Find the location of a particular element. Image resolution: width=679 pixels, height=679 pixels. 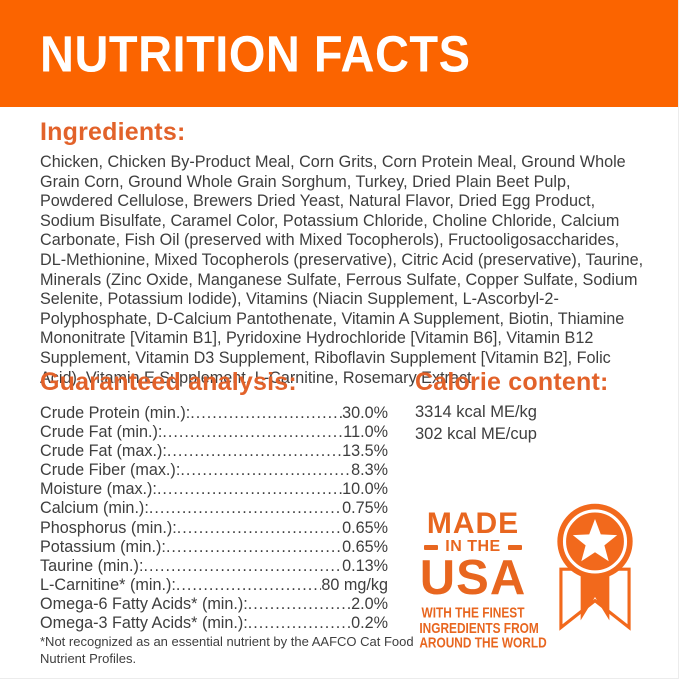

tagline-line-3: AROUND THE WORLD is located at coordinates (483, 642).